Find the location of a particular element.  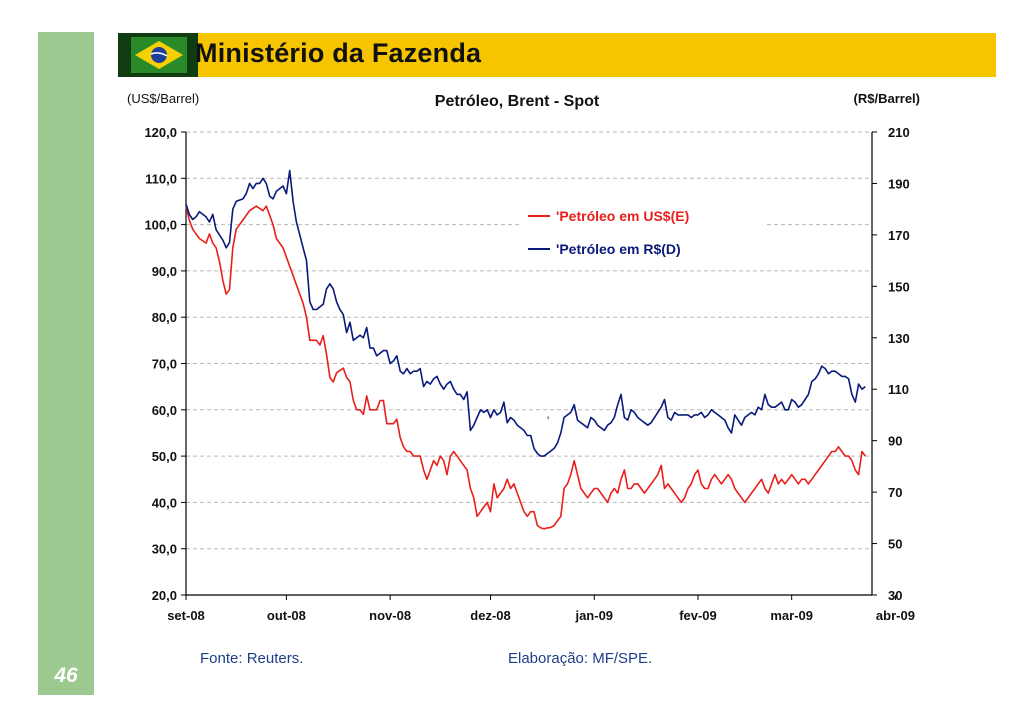

right-tick-label: 150 is located at coordinates (899, 286).